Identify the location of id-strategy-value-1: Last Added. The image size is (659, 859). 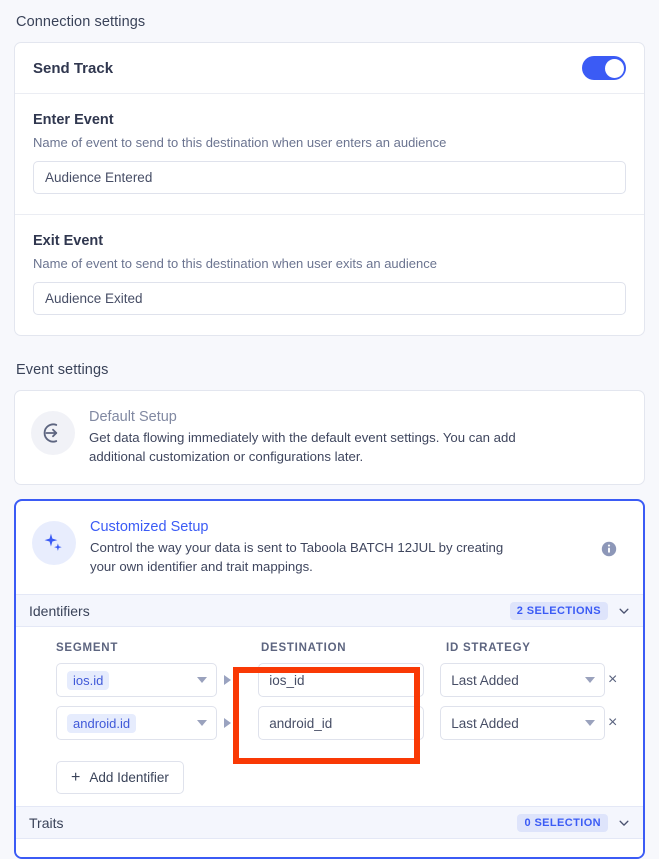
(485, 723).